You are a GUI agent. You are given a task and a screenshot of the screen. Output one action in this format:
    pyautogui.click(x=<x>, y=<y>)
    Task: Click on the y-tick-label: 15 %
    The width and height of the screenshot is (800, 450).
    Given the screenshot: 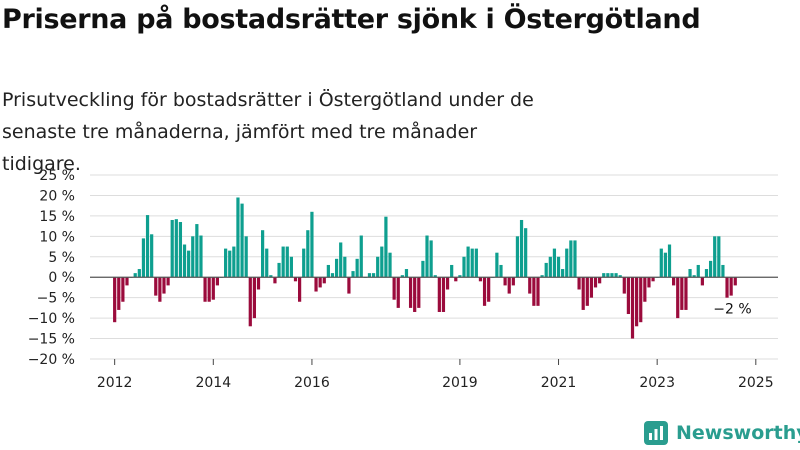 What is the action you would take?
    pyautogui.click(x=57, y=217)
    